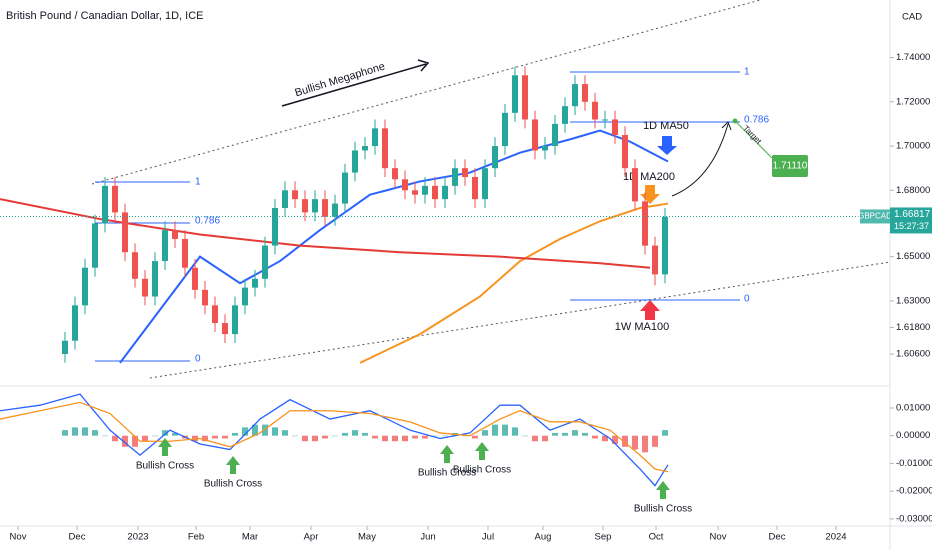  I want to click on x-tick-label: Mar, so click(250, 537).